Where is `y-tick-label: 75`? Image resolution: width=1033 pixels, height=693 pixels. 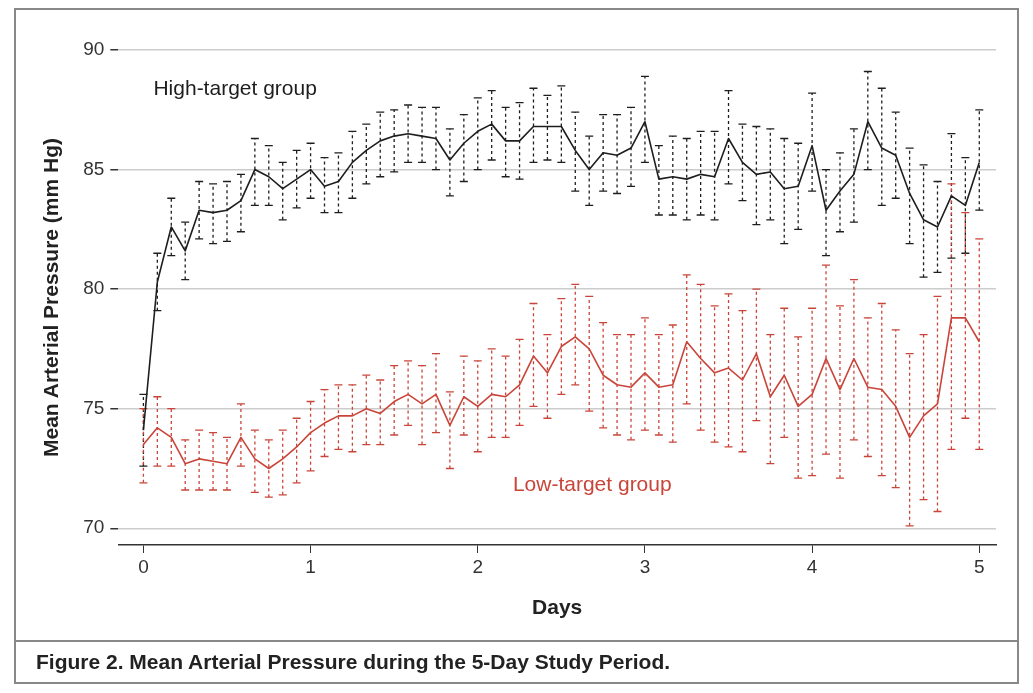 y-tick-label: 75 is located at coordinates (94, 407).